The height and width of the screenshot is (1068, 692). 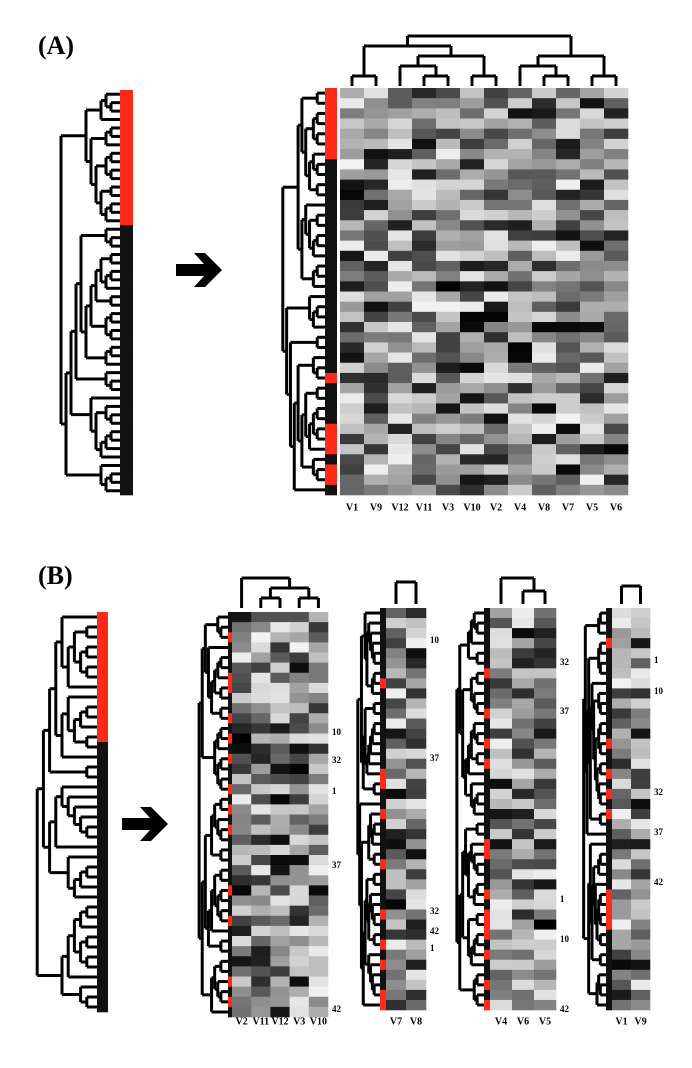 I want to click on column-label: V11, so click(x=260, y=1021).